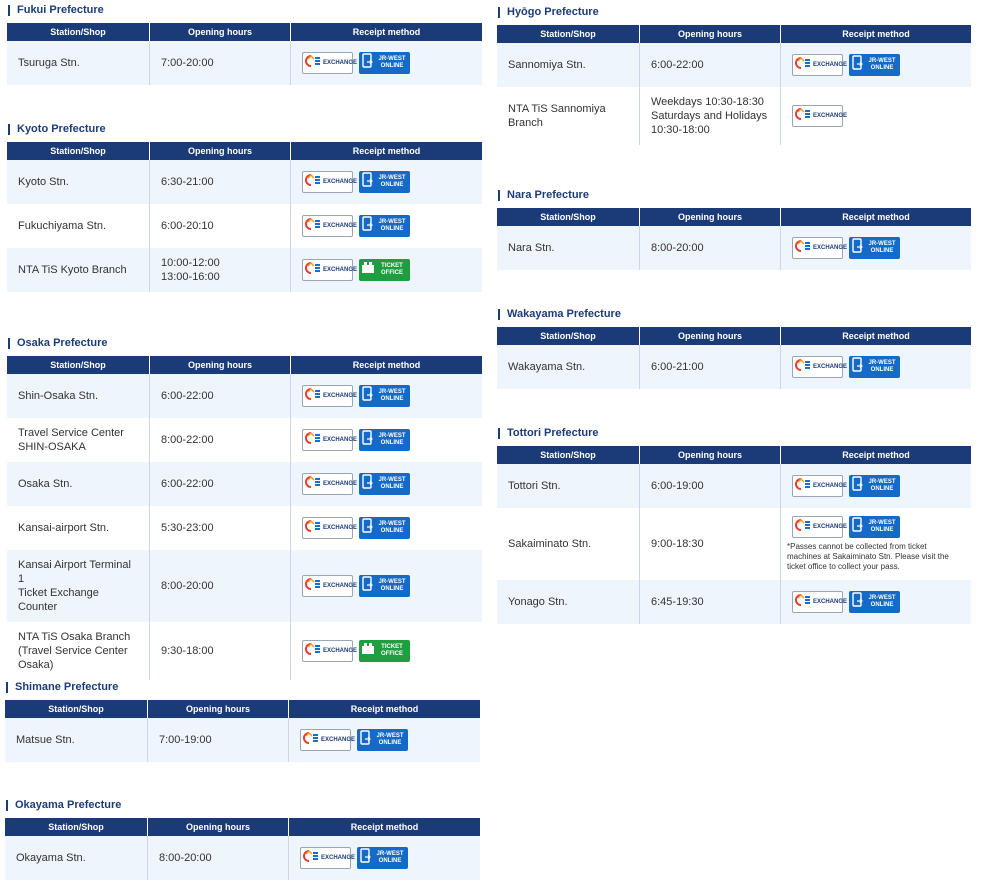 This screenshot has height=895, width=1000. What do you see at coordinates (78, 270) in the screenshot?
I see `station-cell: NTA TiS Kyoto Branch` at bounding box center [78, 270].